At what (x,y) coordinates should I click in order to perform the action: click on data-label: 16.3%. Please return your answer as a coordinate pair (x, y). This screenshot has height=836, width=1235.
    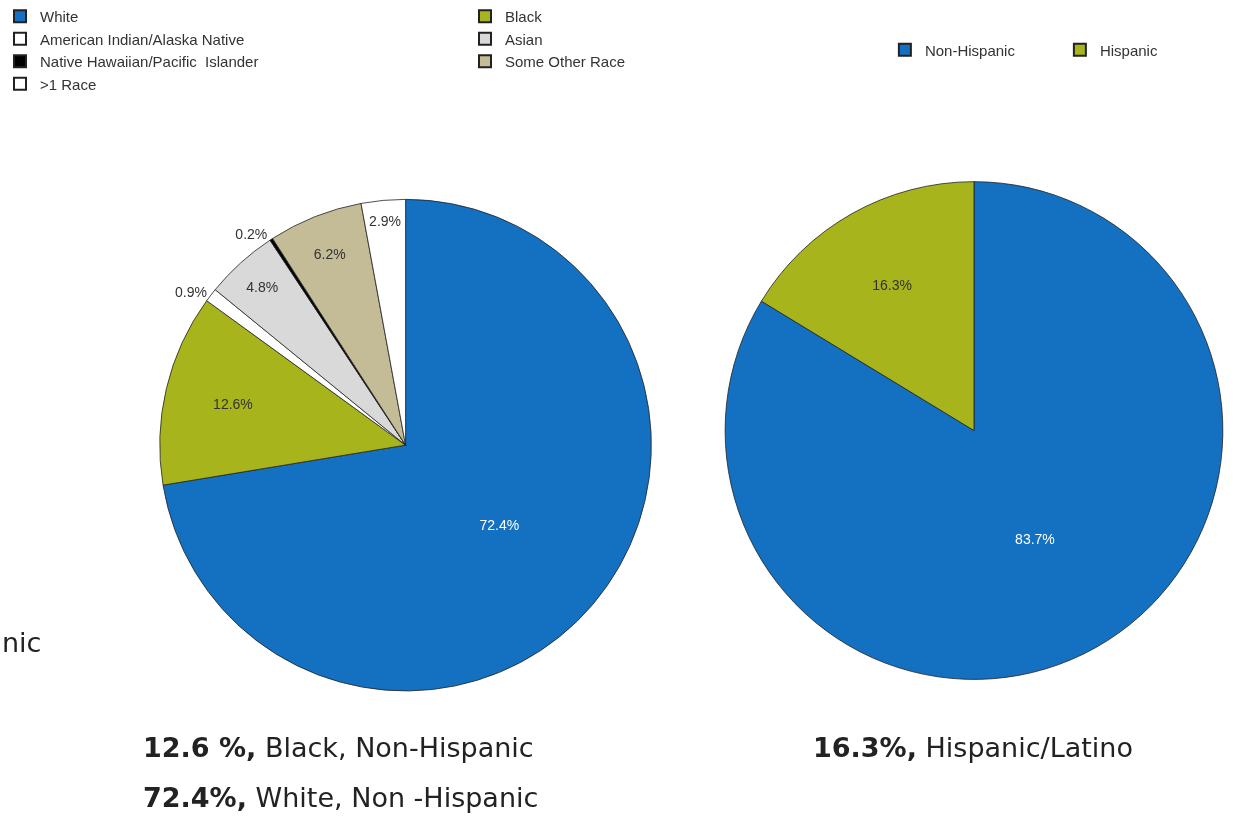
    Looking at the image, I should click on (892, 284).